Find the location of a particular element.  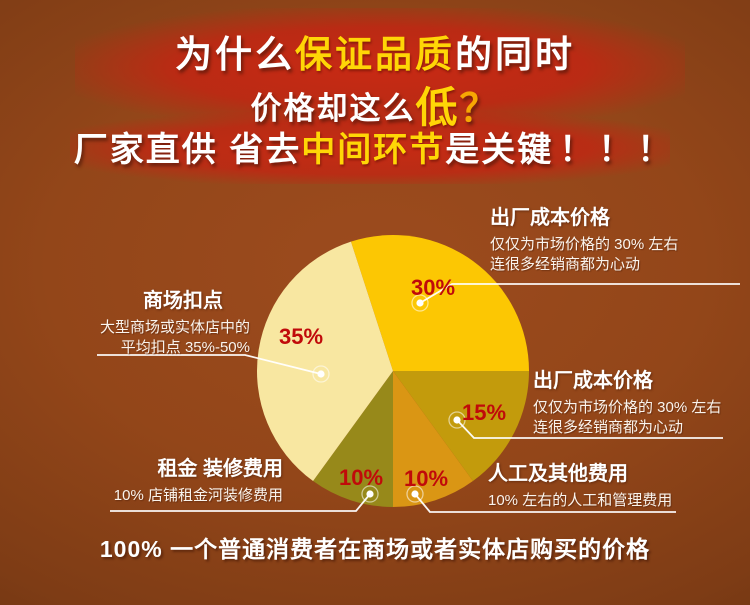

callout-factory-cost-top: 出厂成本价格 仅仅为市场价格的 30% 左右 连很多经销商都为心动 is located at coordinates (617, 237).